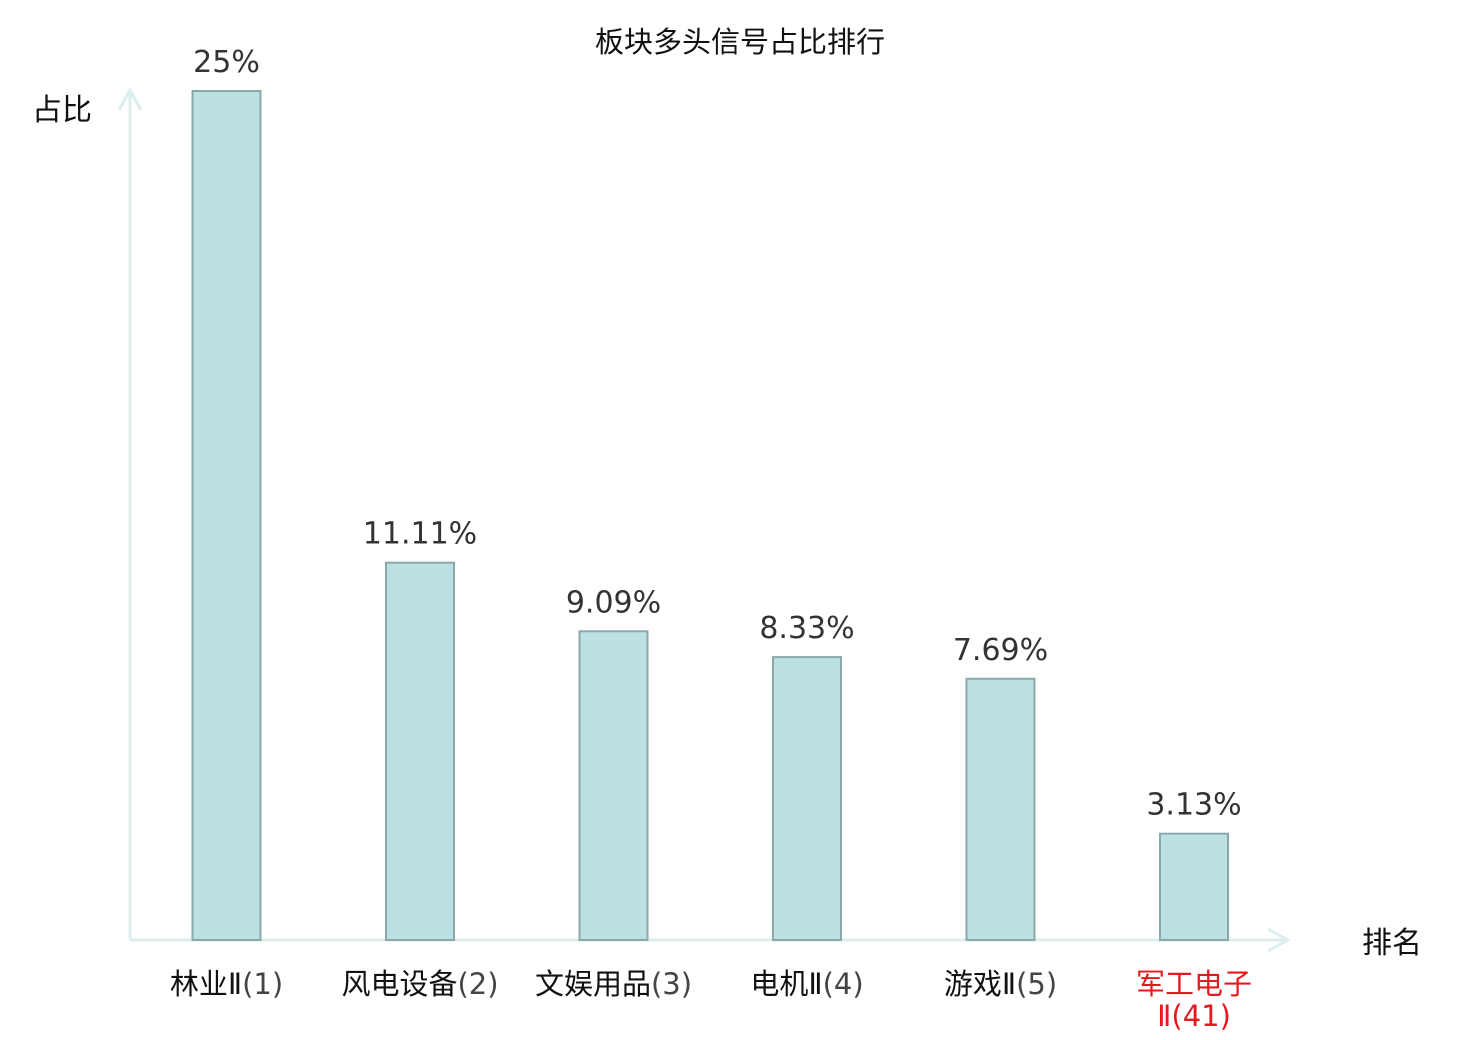  I want to click on category-name: 军工电子, so click(1194, 984).